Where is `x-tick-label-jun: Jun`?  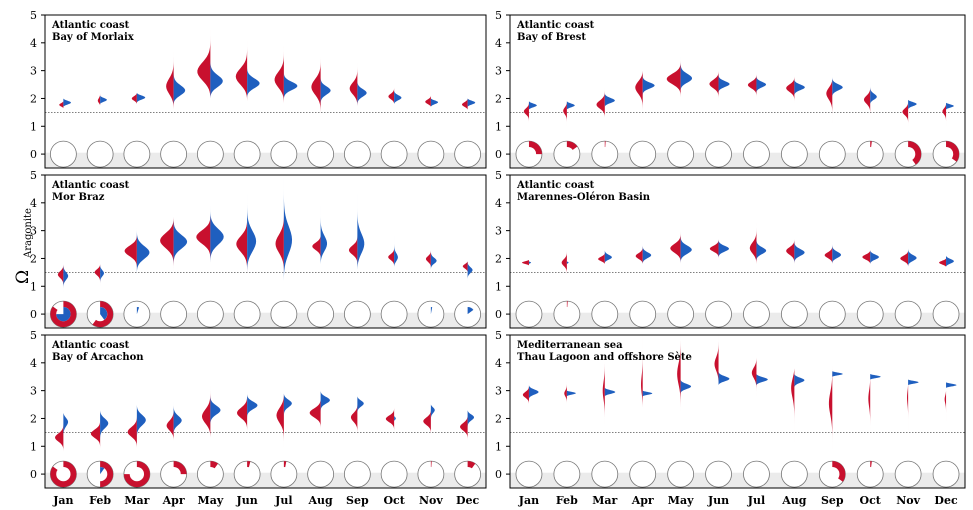 x-tick-label-jun: Jun is located at coordinates (718, 500).